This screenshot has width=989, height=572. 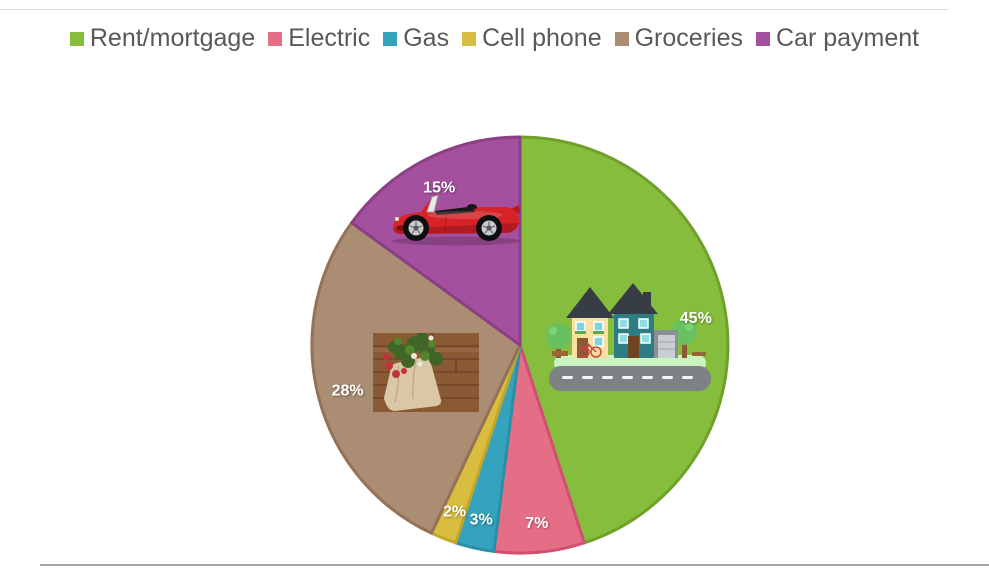 What do you see at coordinates (847, 38) in the screenshot?
I see `legend-label: Car payment` at bounding box center [847, 38].